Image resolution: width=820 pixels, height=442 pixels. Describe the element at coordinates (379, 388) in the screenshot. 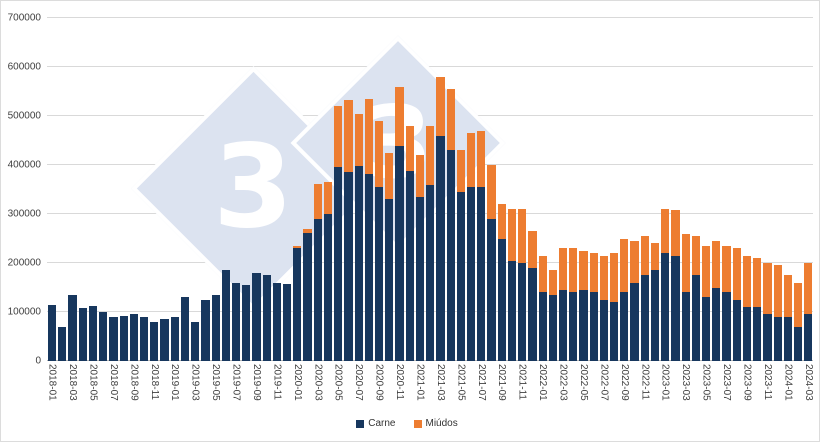

I see `x-slot: 2020-09` at that location.